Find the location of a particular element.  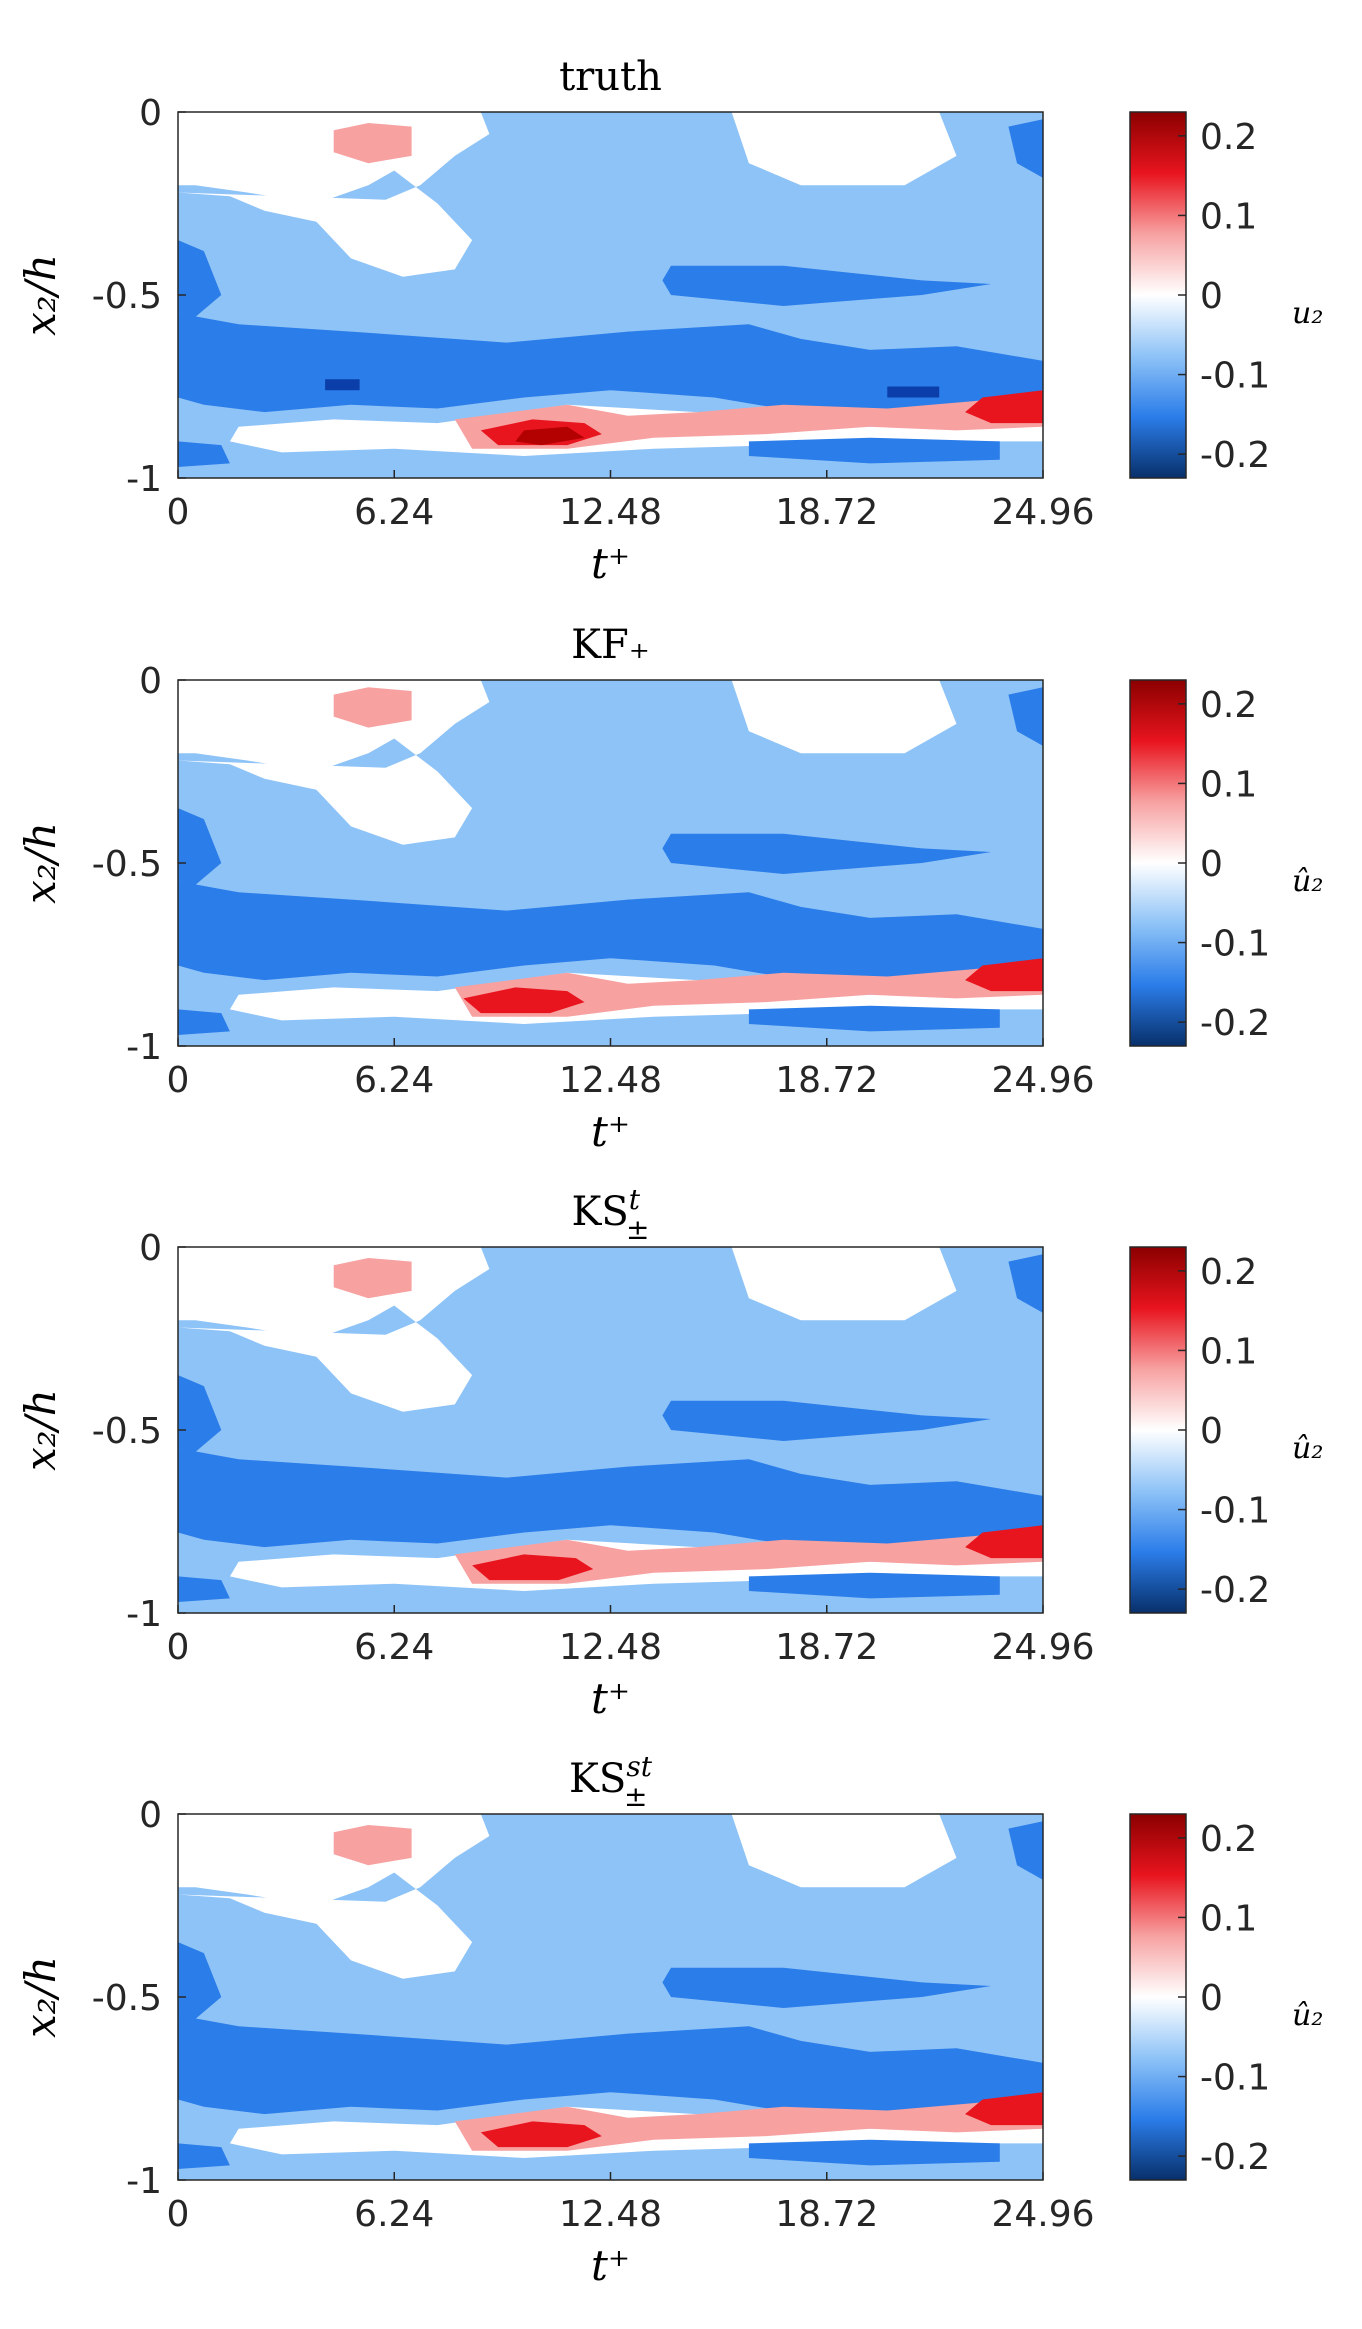

chart-title-text: truth is located at coordinates (610, 77).